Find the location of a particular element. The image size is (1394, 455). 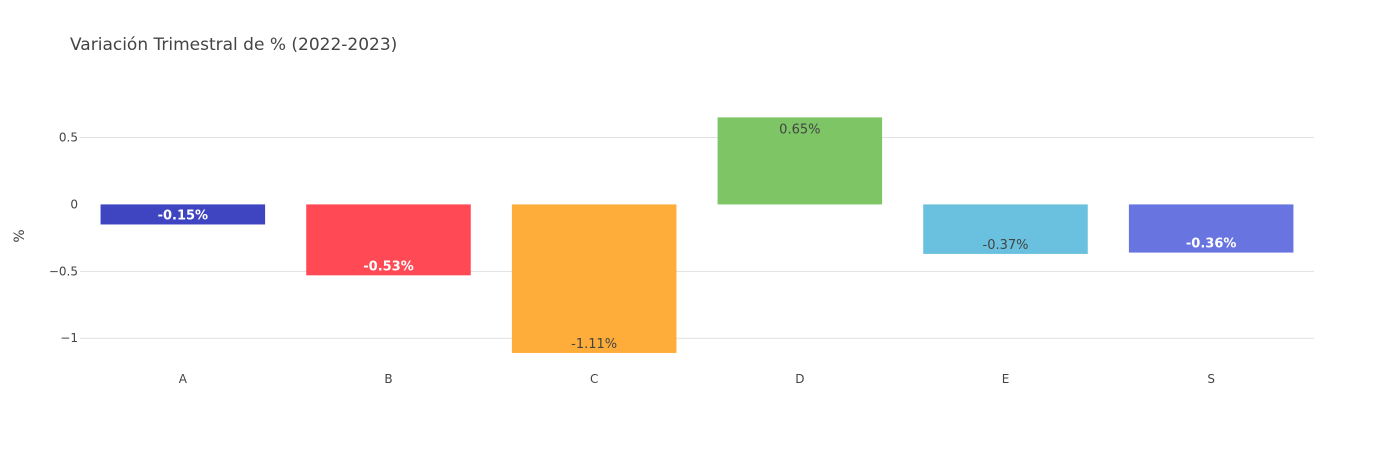

y-axis-ticks: 0.5 0 −0.5 −1 is located at coordinates (63, 237).